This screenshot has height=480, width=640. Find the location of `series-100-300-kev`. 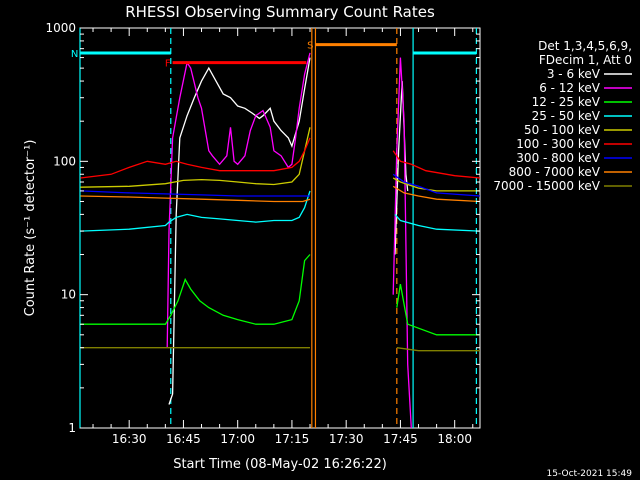

series-100-300-kev is located at coordinates (280, 158).